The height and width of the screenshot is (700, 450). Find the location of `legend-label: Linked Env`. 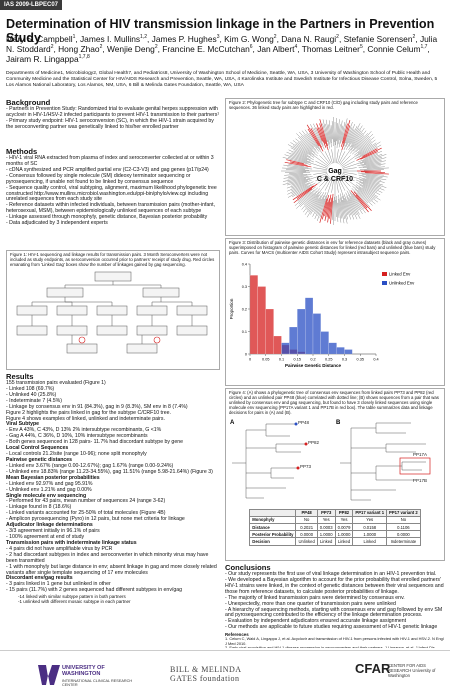

legend-label: Linked Env is located at coordinates (400, 273).